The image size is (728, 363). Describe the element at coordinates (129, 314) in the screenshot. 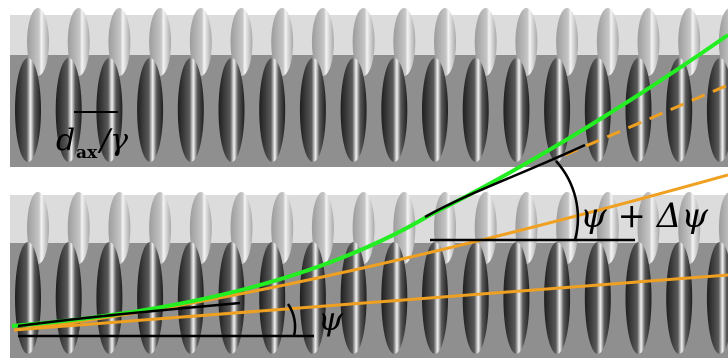

I see `black-tangent-lower` at that location.